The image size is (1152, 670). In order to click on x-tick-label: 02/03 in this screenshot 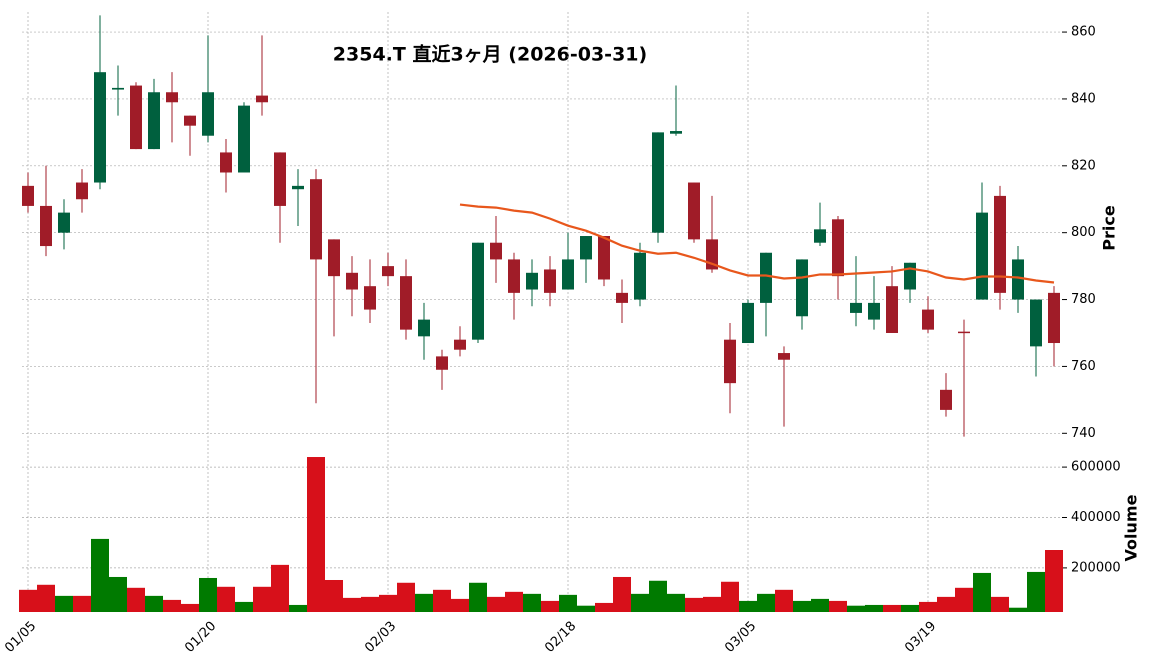, I will do `click(380, 637)`.